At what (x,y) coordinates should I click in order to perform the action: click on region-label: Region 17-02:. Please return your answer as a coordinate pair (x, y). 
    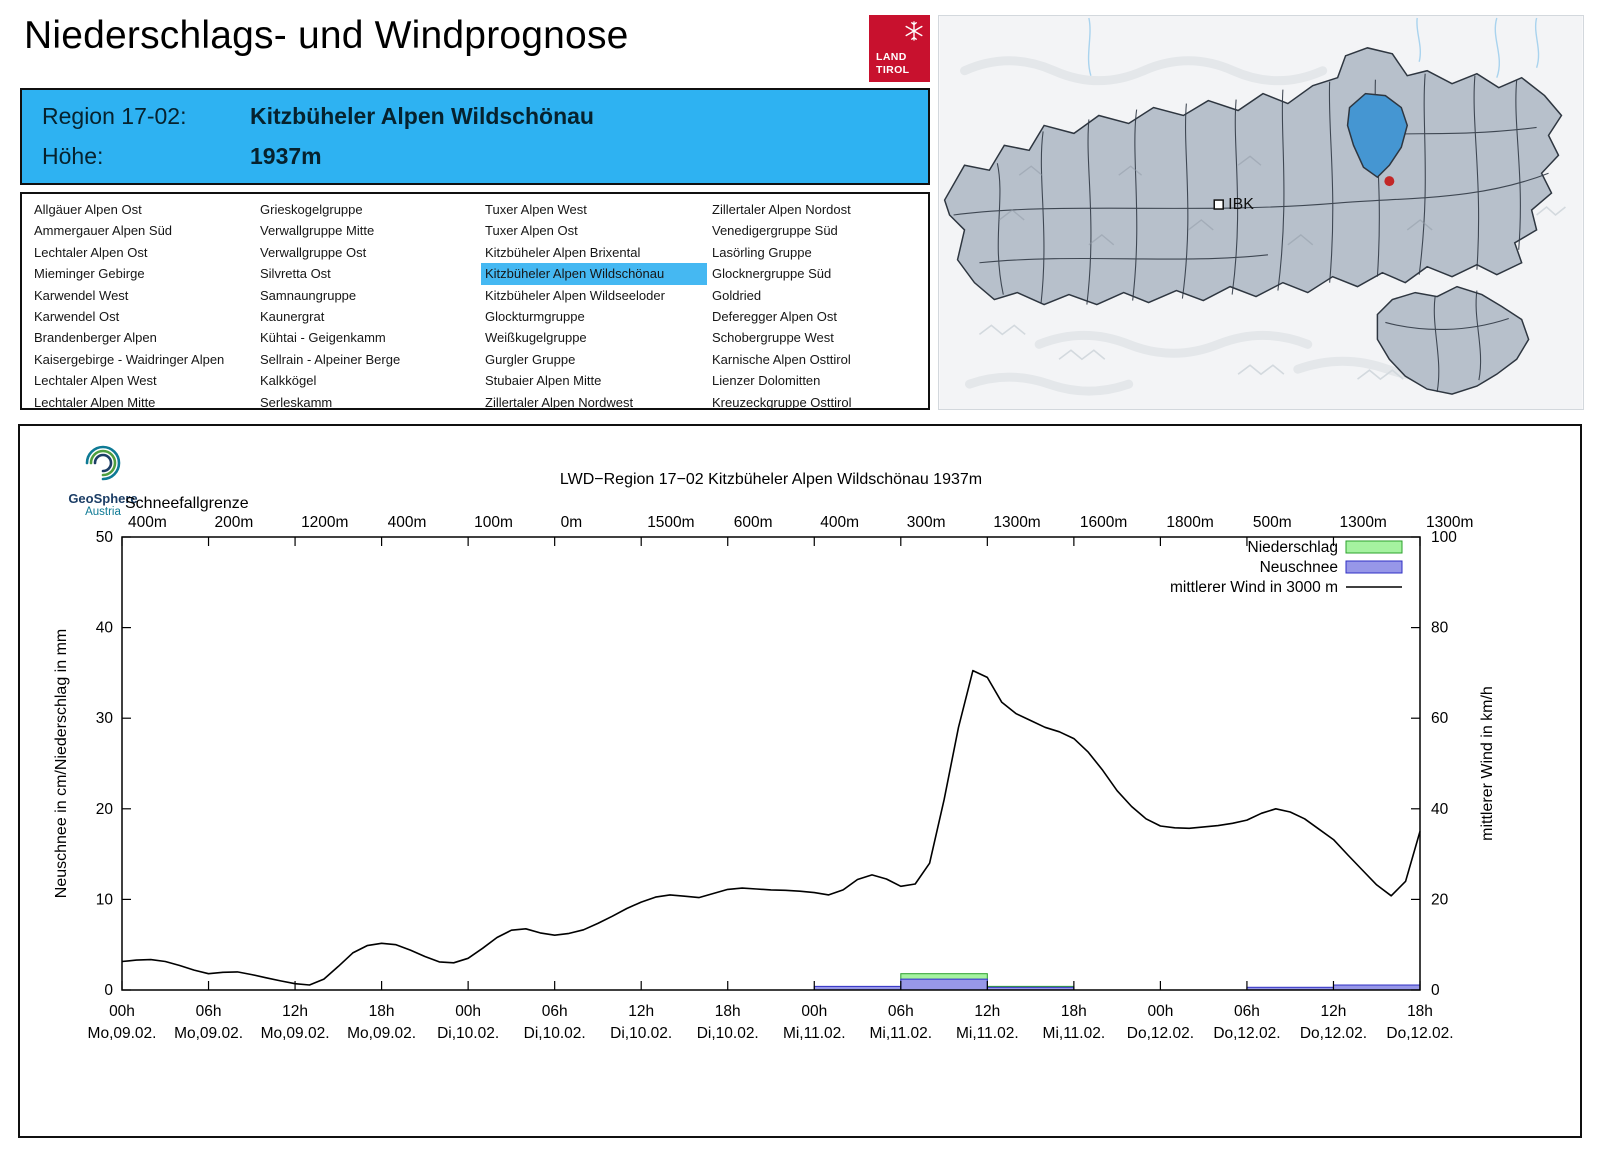
    Looking at the image, I should click on (114, 116).